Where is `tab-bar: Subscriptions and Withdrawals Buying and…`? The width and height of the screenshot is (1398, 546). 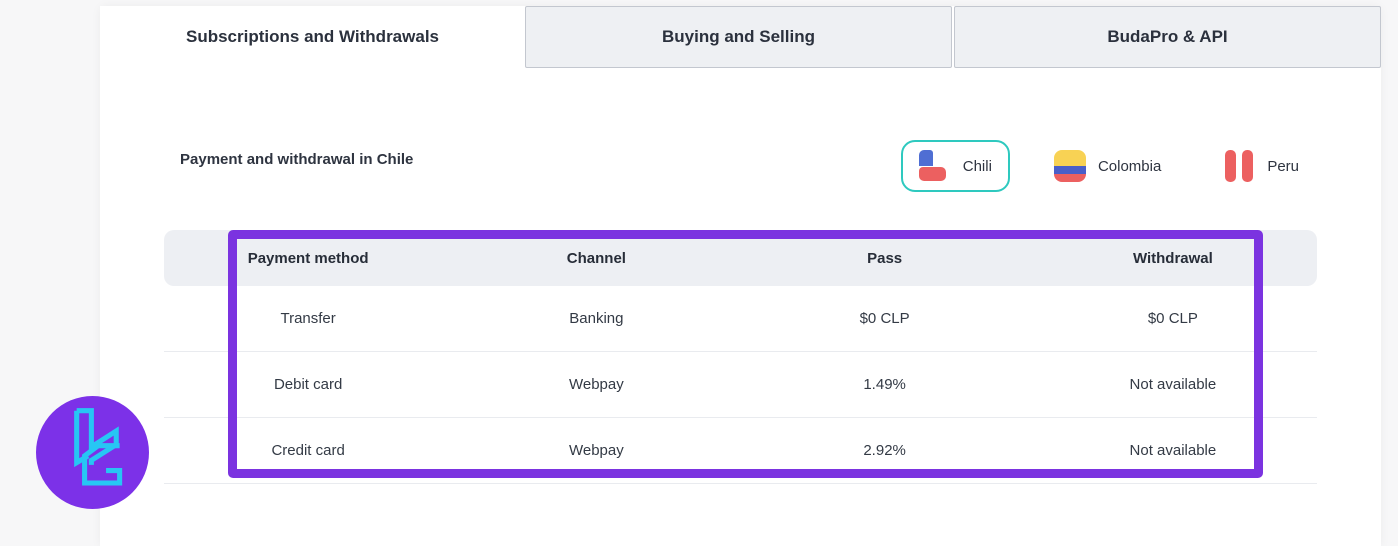
tab-bar: Subscriptions and Withdrawals Buying and… is located at coordinates (740, 37).